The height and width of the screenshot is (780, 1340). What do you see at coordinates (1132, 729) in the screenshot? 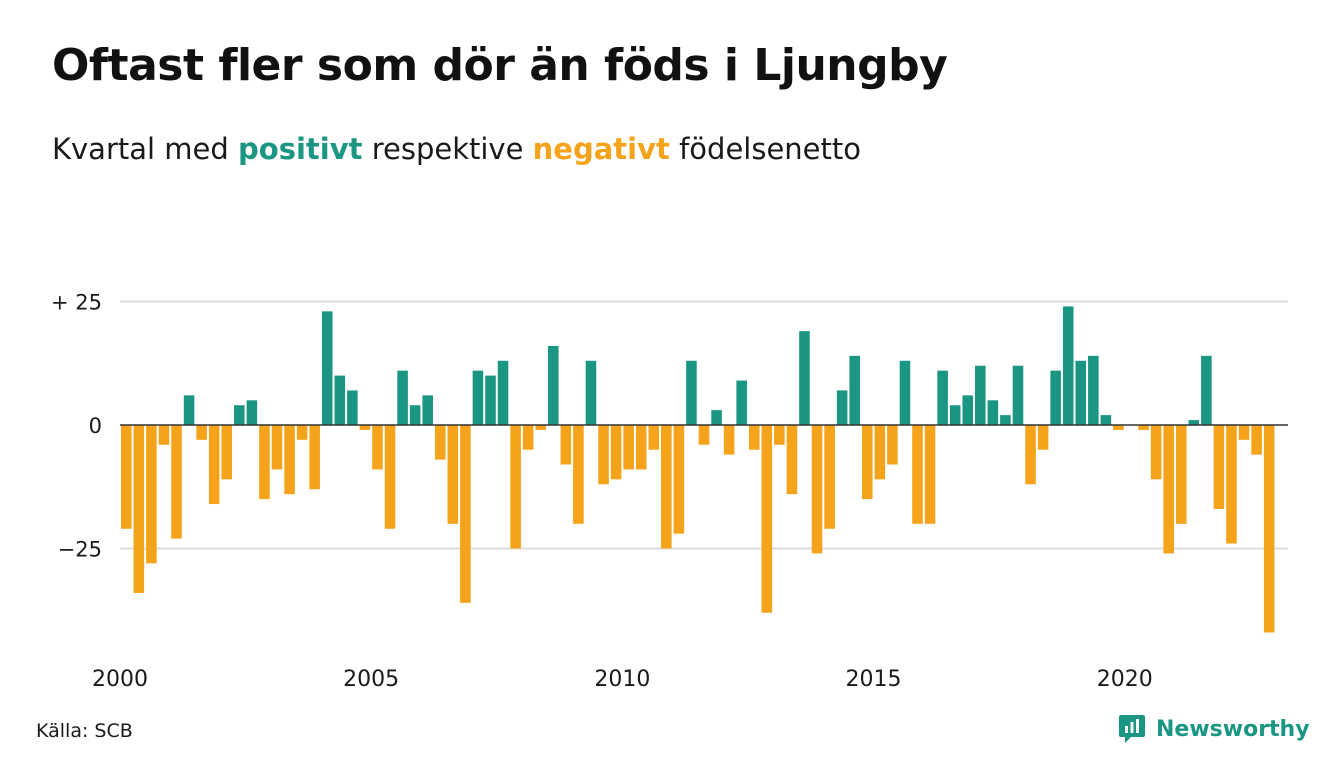
I see `newsworthy-logo-icon` at bounding box center [1132, 729].